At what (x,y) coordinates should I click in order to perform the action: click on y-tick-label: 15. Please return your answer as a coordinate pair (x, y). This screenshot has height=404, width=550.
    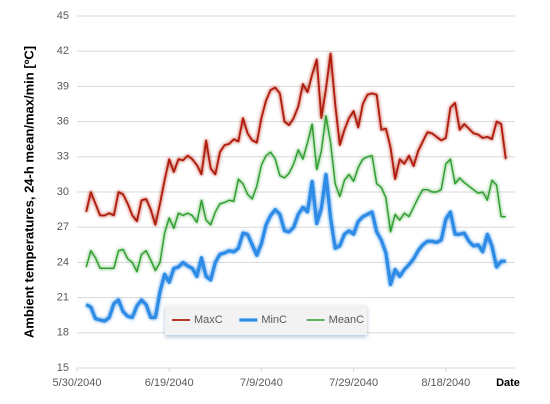
    Looking at the image, I should click on (63, 368).